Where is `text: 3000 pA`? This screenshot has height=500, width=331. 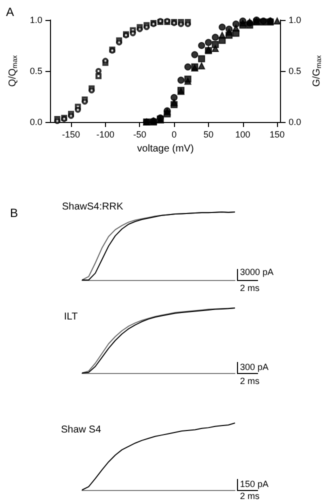
text: 3000 pA is located at coordinates (257, 272).